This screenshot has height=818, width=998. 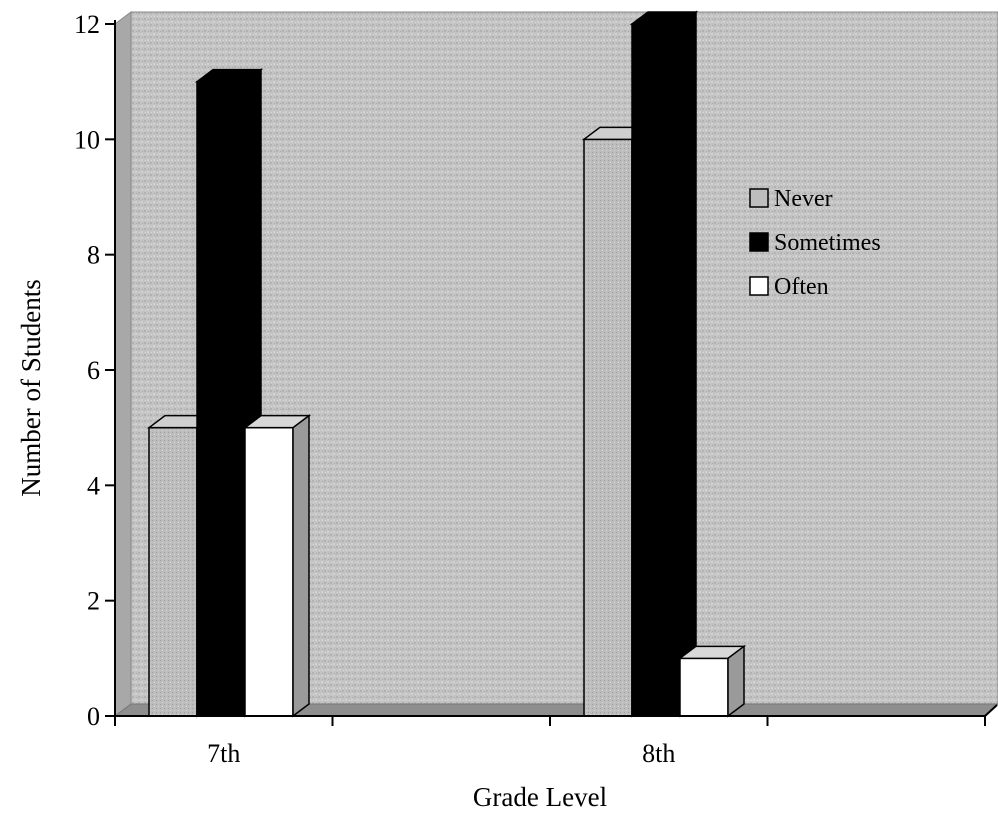 I want to click on legend-label: Never, so click(x=803, y=199).